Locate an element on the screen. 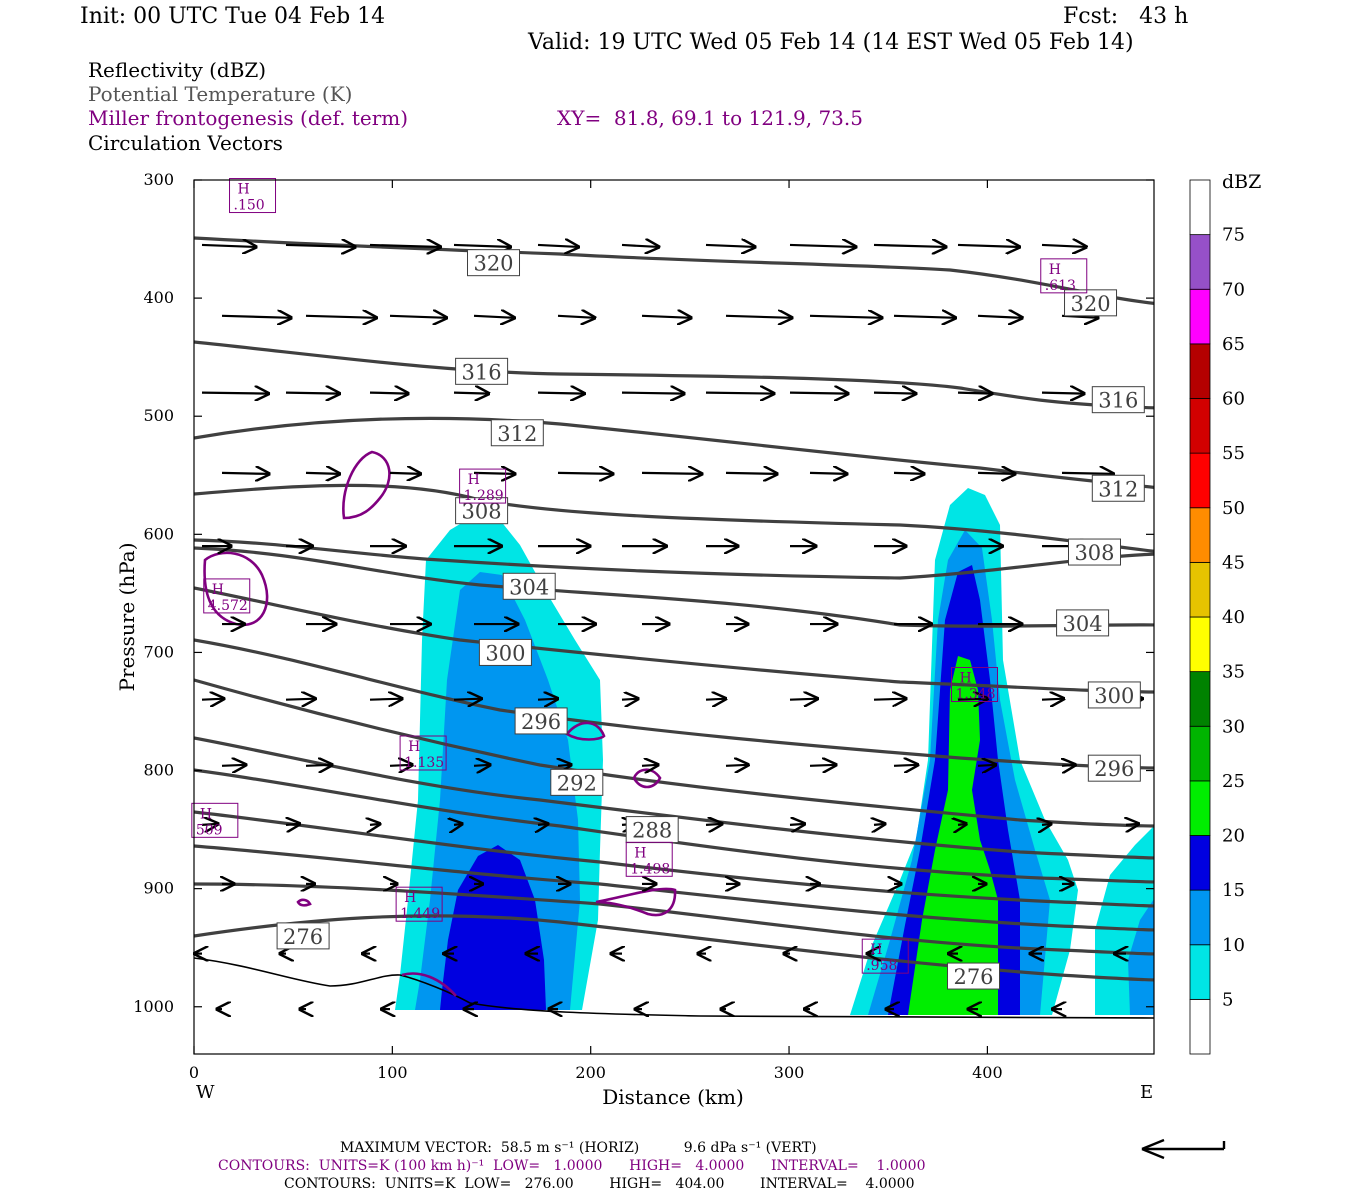 The height and width of the screenshot is (1200, 1350). svg-text: .150 is located at coordinates (249, 206).